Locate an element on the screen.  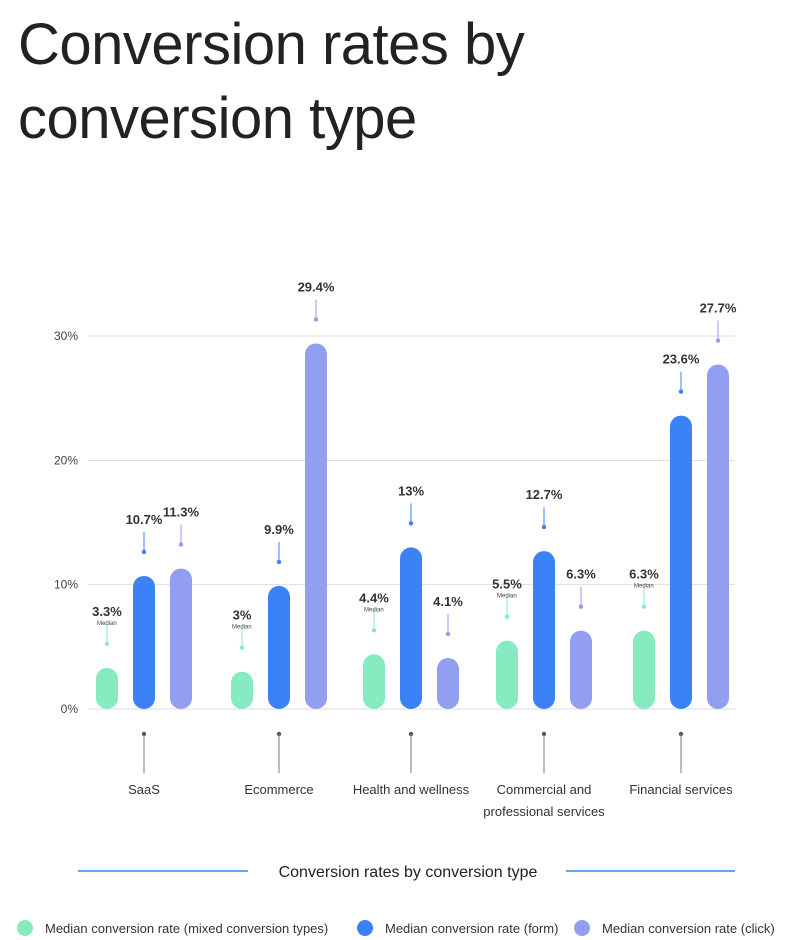
category-label: Health and wellness is located at coordinates (411, 789).